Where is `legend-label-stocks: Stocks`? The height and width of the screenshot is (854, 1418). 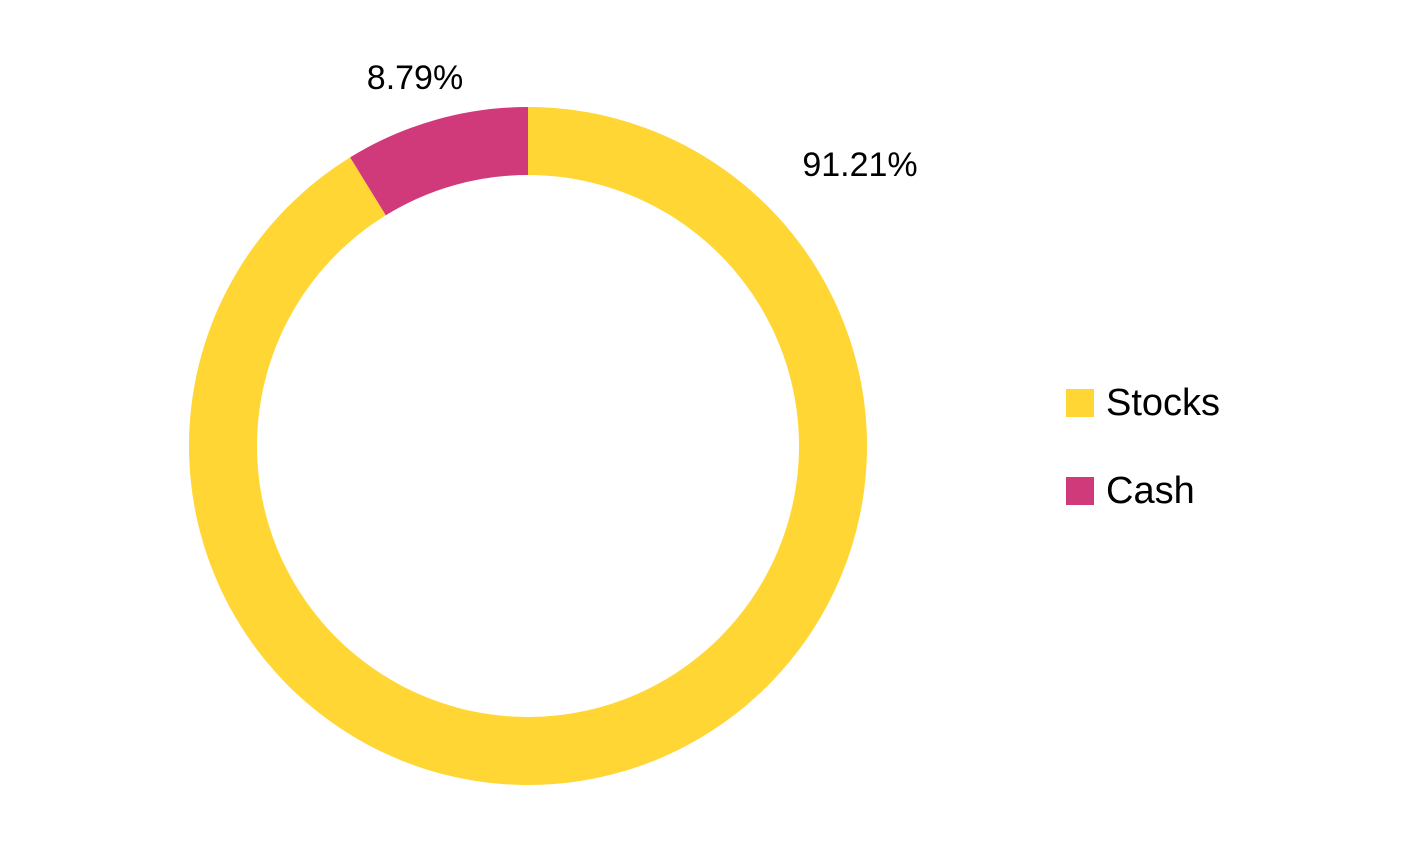
legend-label-stocks: Stocks is located at coordinates (1163, 403).